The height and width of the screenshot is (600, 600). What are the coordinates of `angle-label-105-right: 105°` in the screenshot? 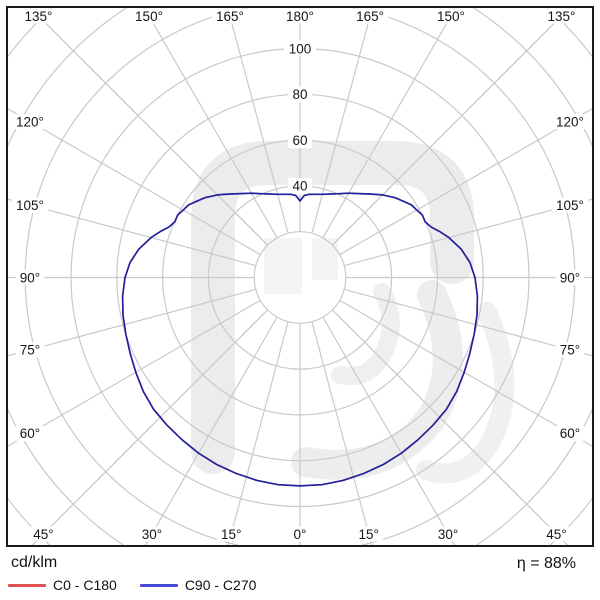 It's located at (570, 205).